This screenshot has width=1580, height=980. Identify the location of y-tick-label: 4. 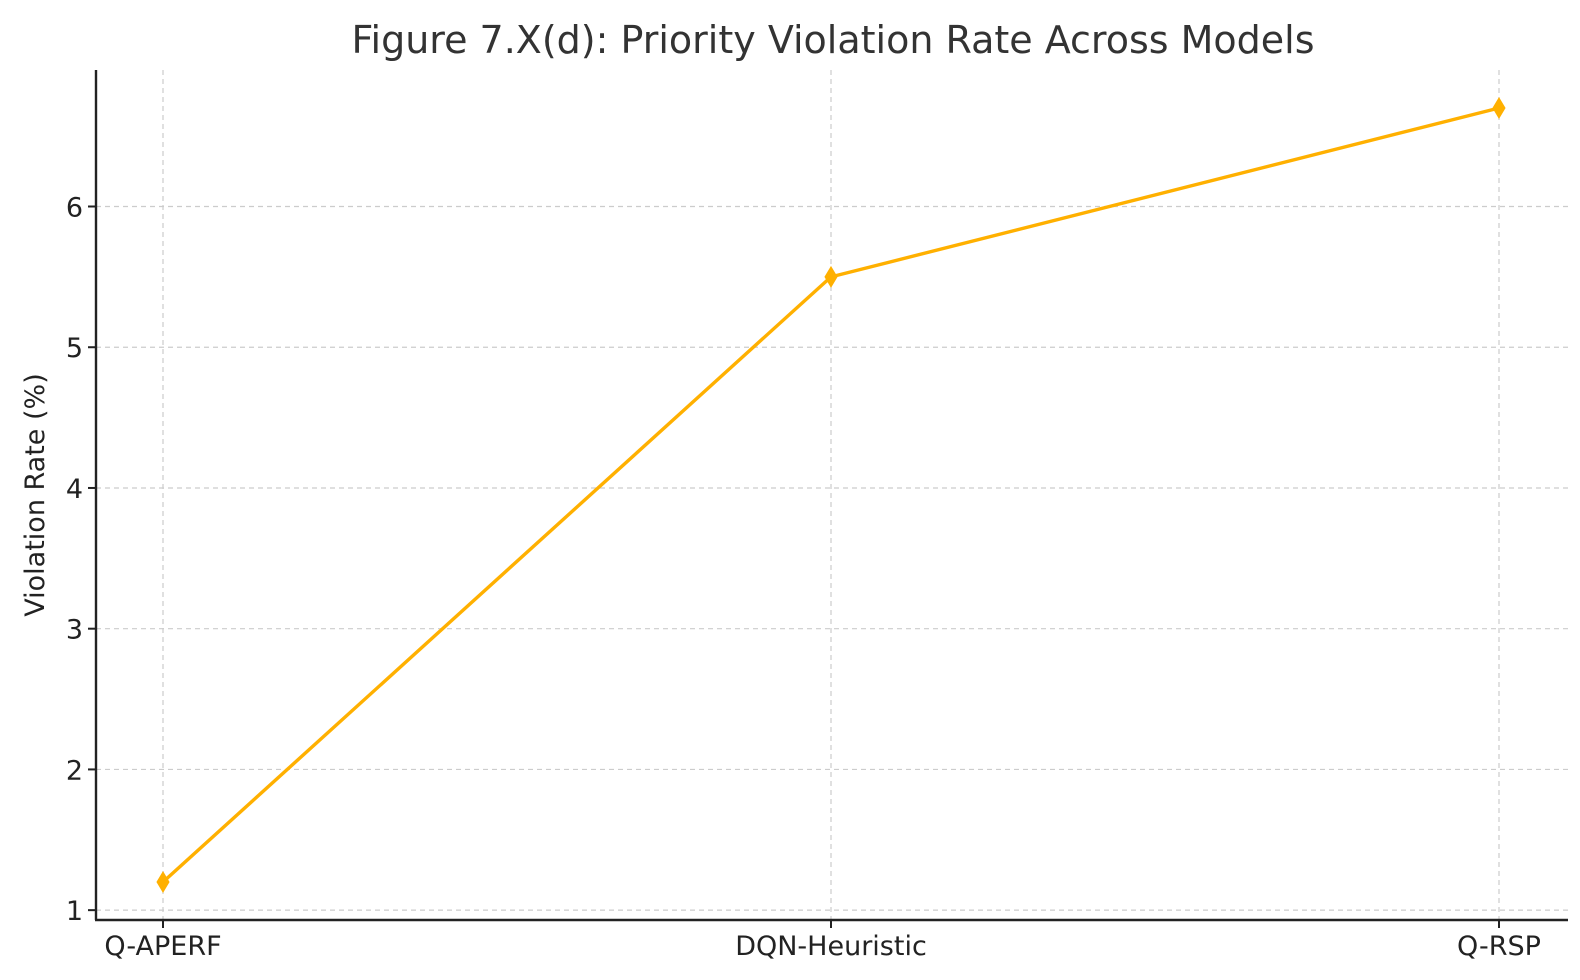
(74, 489).